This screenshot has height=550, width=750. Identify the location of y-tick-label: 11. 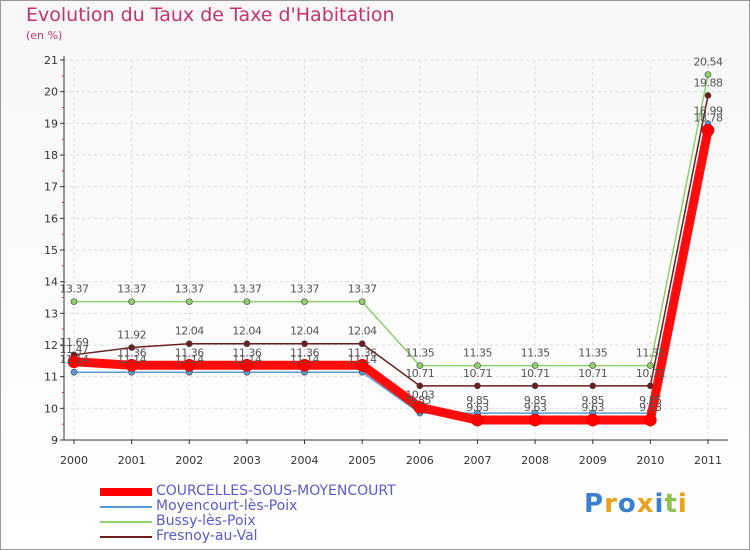
(51, 377).